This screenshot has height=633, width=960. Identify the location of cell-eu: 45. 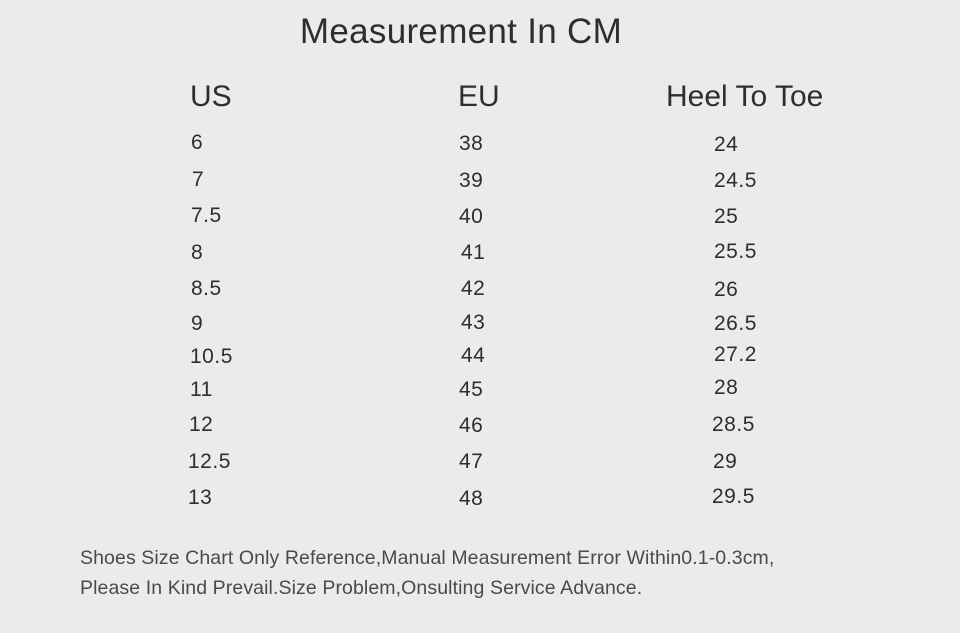
(471, 389).